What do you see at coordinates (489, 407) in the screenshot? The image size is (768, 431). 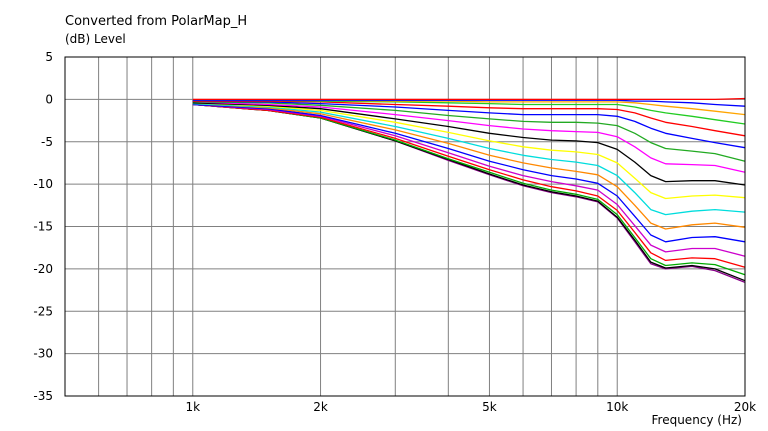 I see `x-tick-label: 5k` at bounding box center [489, 407].